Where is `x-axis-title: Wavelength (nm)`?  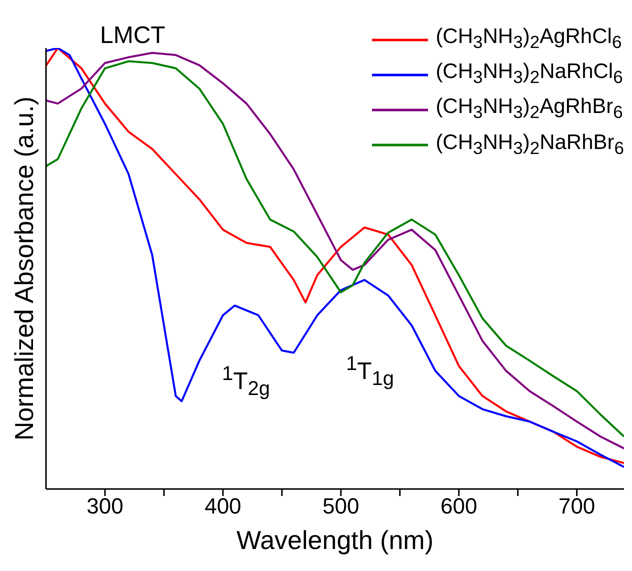
x-axis-title: Wavelength (nm) is located at coordinates (335, 540).